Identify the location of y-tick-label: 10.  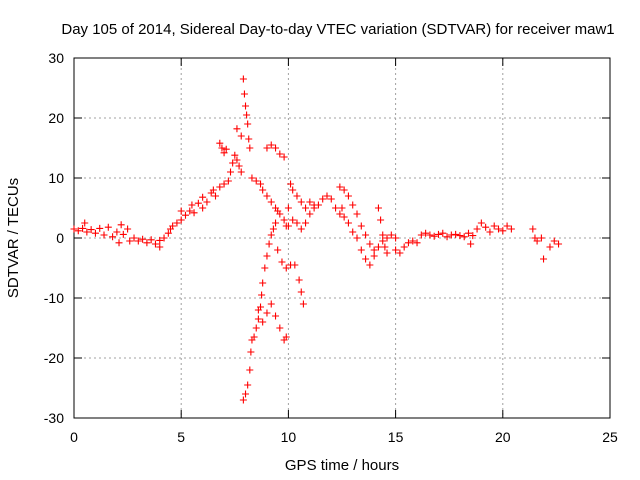
(56, 178).